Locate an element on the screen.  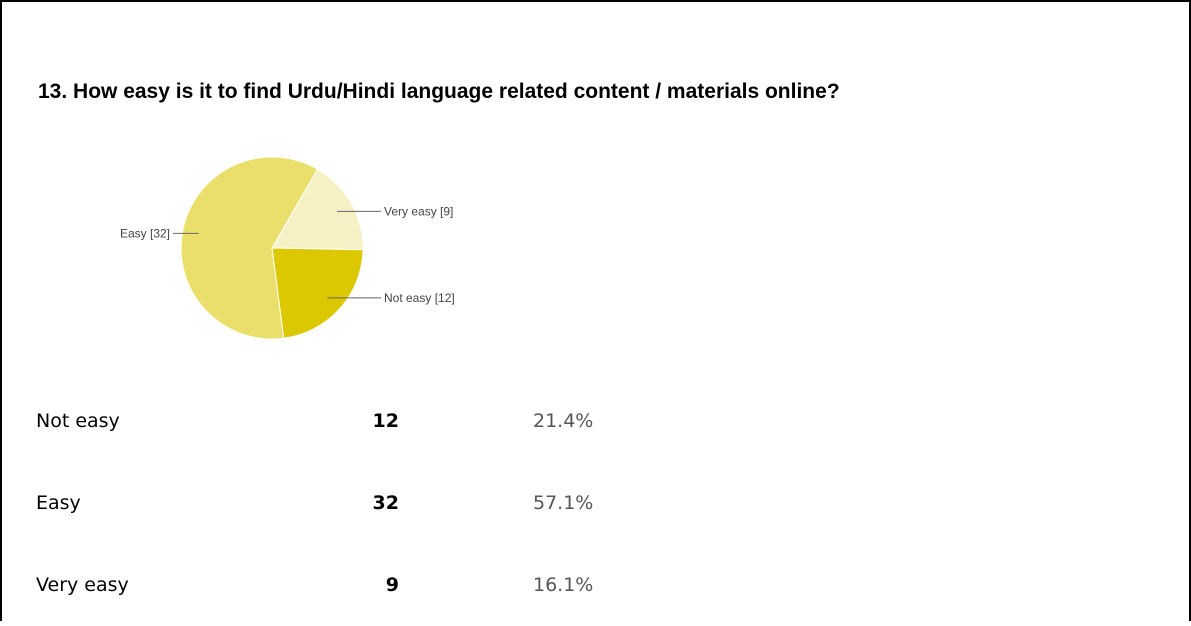
response-count: 9 is located at coordinates (392, 585).